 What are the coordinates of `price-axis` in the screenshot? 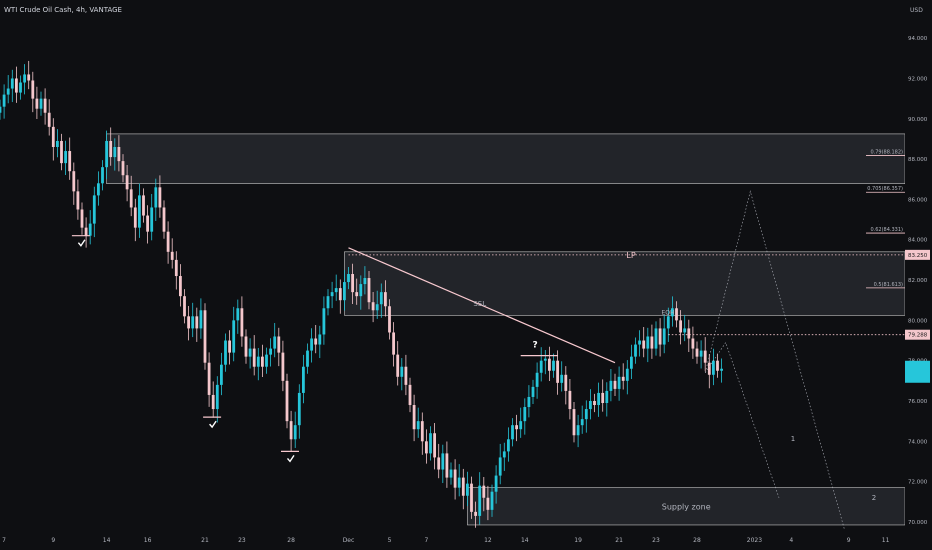 It's located at (918, 275).